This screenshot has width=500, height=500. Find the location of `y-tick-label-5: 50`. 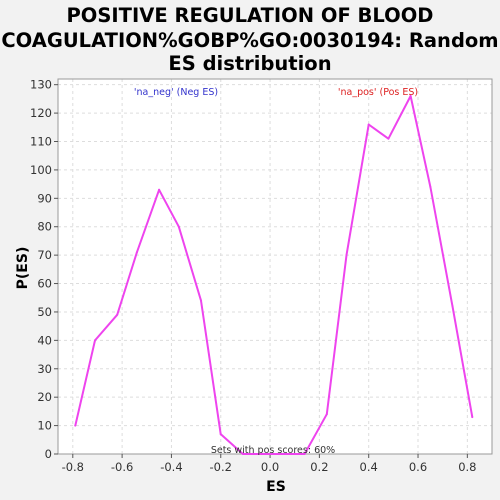

y-tick-label-5: 50 is located at coordinates (44, 312).